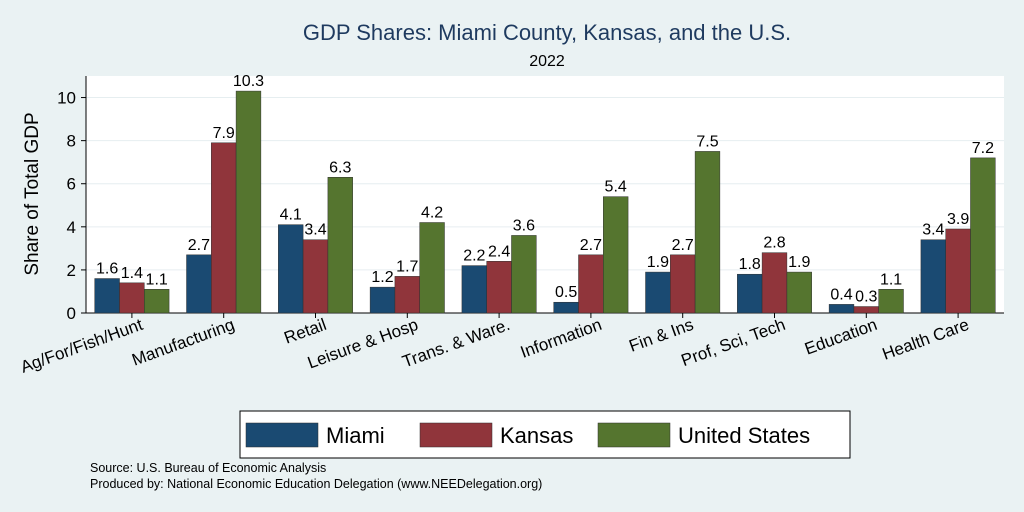 The height and width of the screenshot is (512, 1024). Describe the element at coordinates (183, 342) in the screenshot. I see `x-tick-label: Manufacturing` at that location.